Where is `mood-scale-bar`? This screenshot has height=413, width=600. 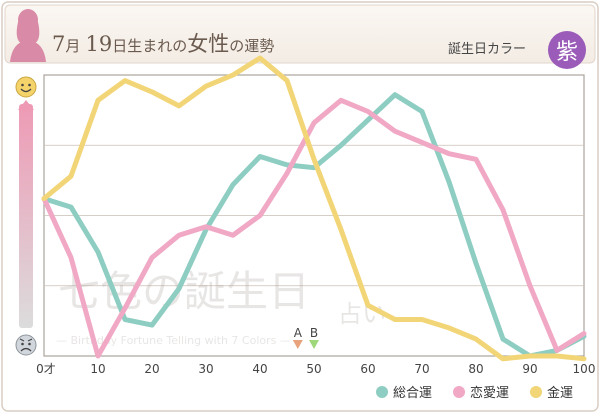 mood-scale-bar is located at coordinates (26, 216).